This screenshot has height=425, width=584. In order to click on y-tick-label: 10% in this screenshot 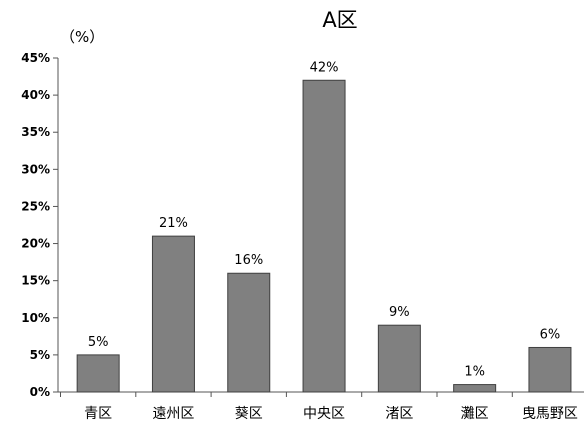, I will do `click(35, 318)`.